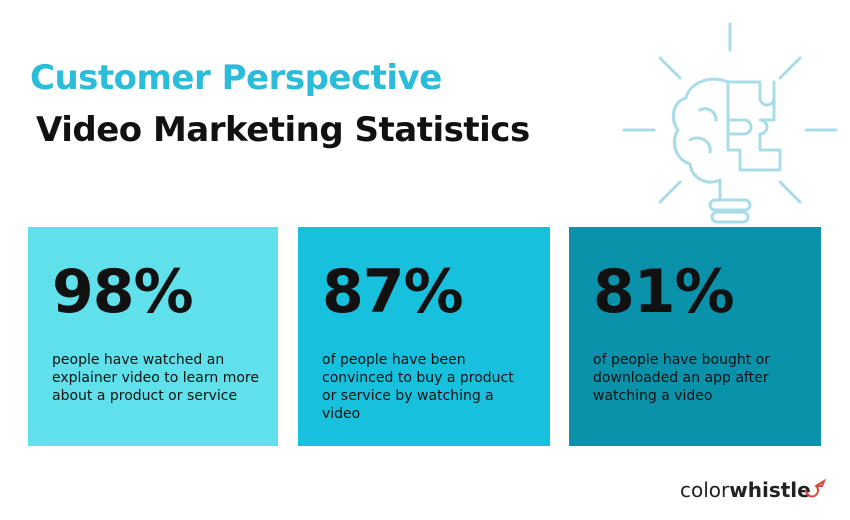 The height and width of the screenshot is (520, 850). I want to click on logo: colorwhistle, so click(745, 490).